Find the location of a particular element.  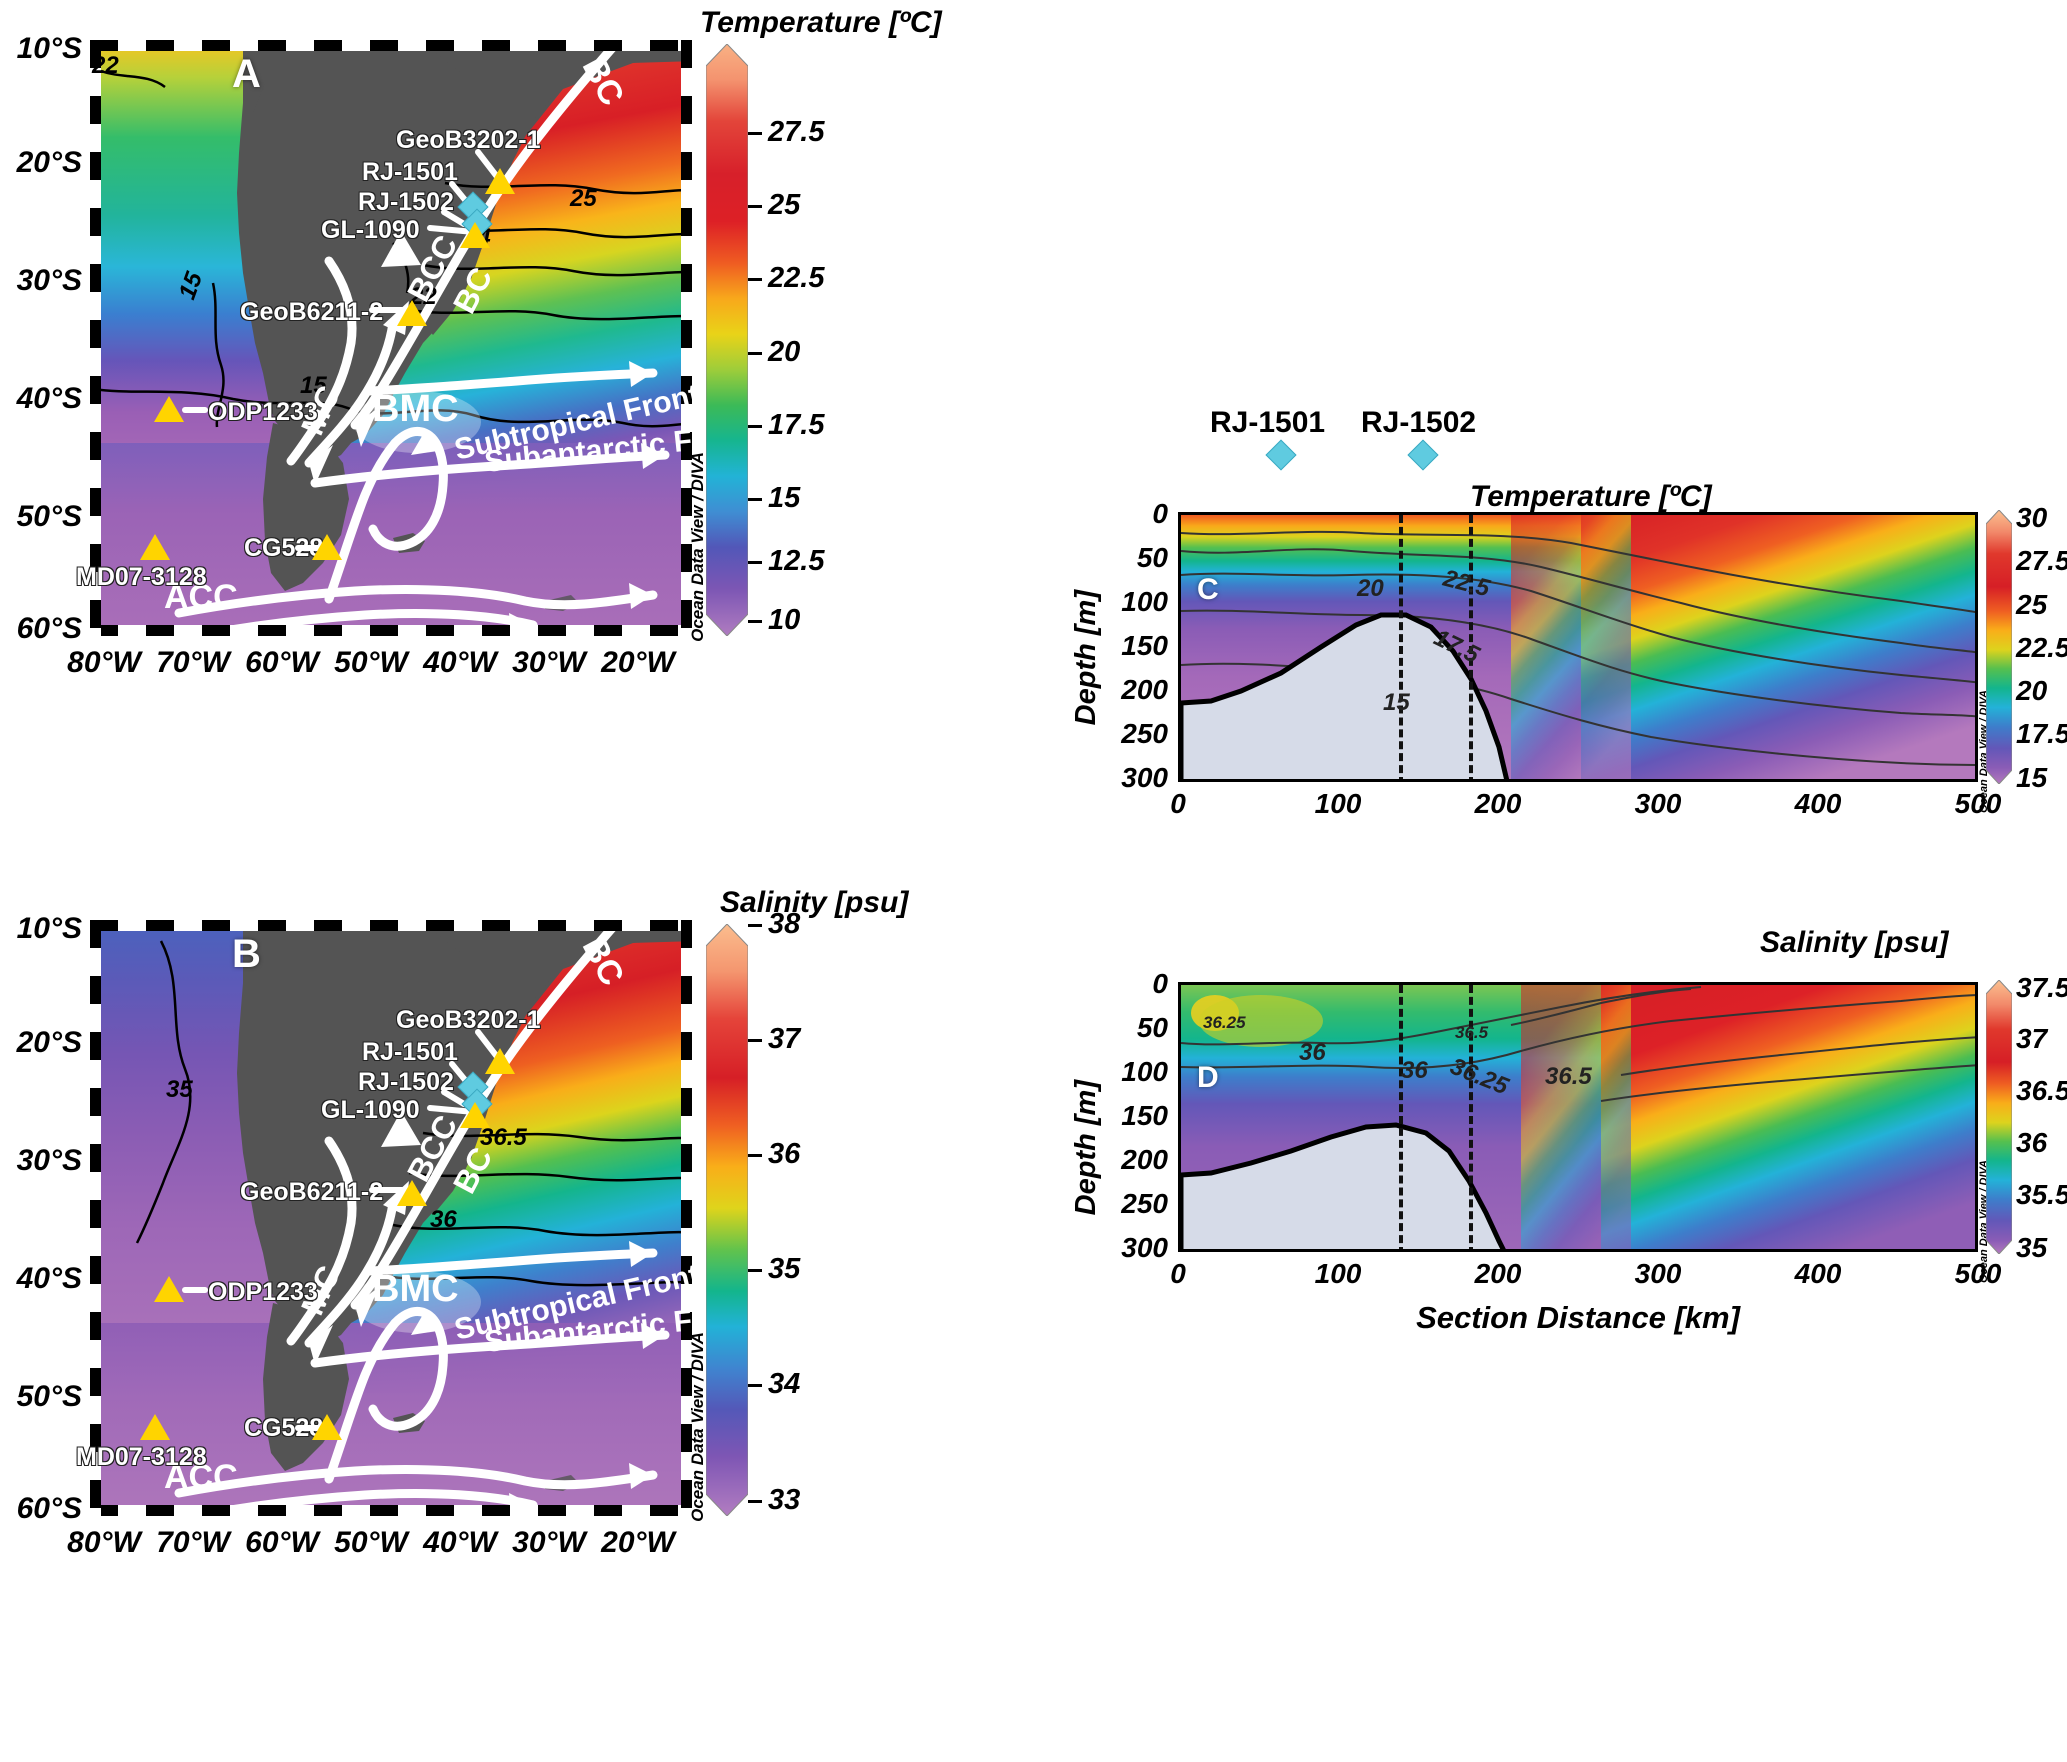

panel-c-ytick-0: 0 is located at coordinates (1160, 513).